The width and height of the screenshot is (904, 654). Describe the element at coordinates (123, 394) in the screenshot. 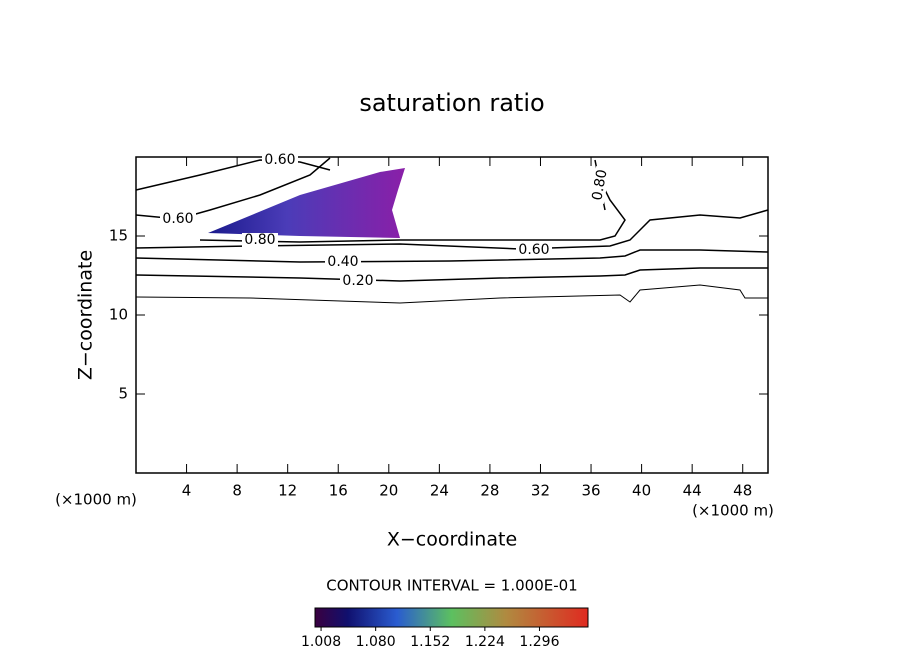

I see `y-tick-label: 5` at that location.